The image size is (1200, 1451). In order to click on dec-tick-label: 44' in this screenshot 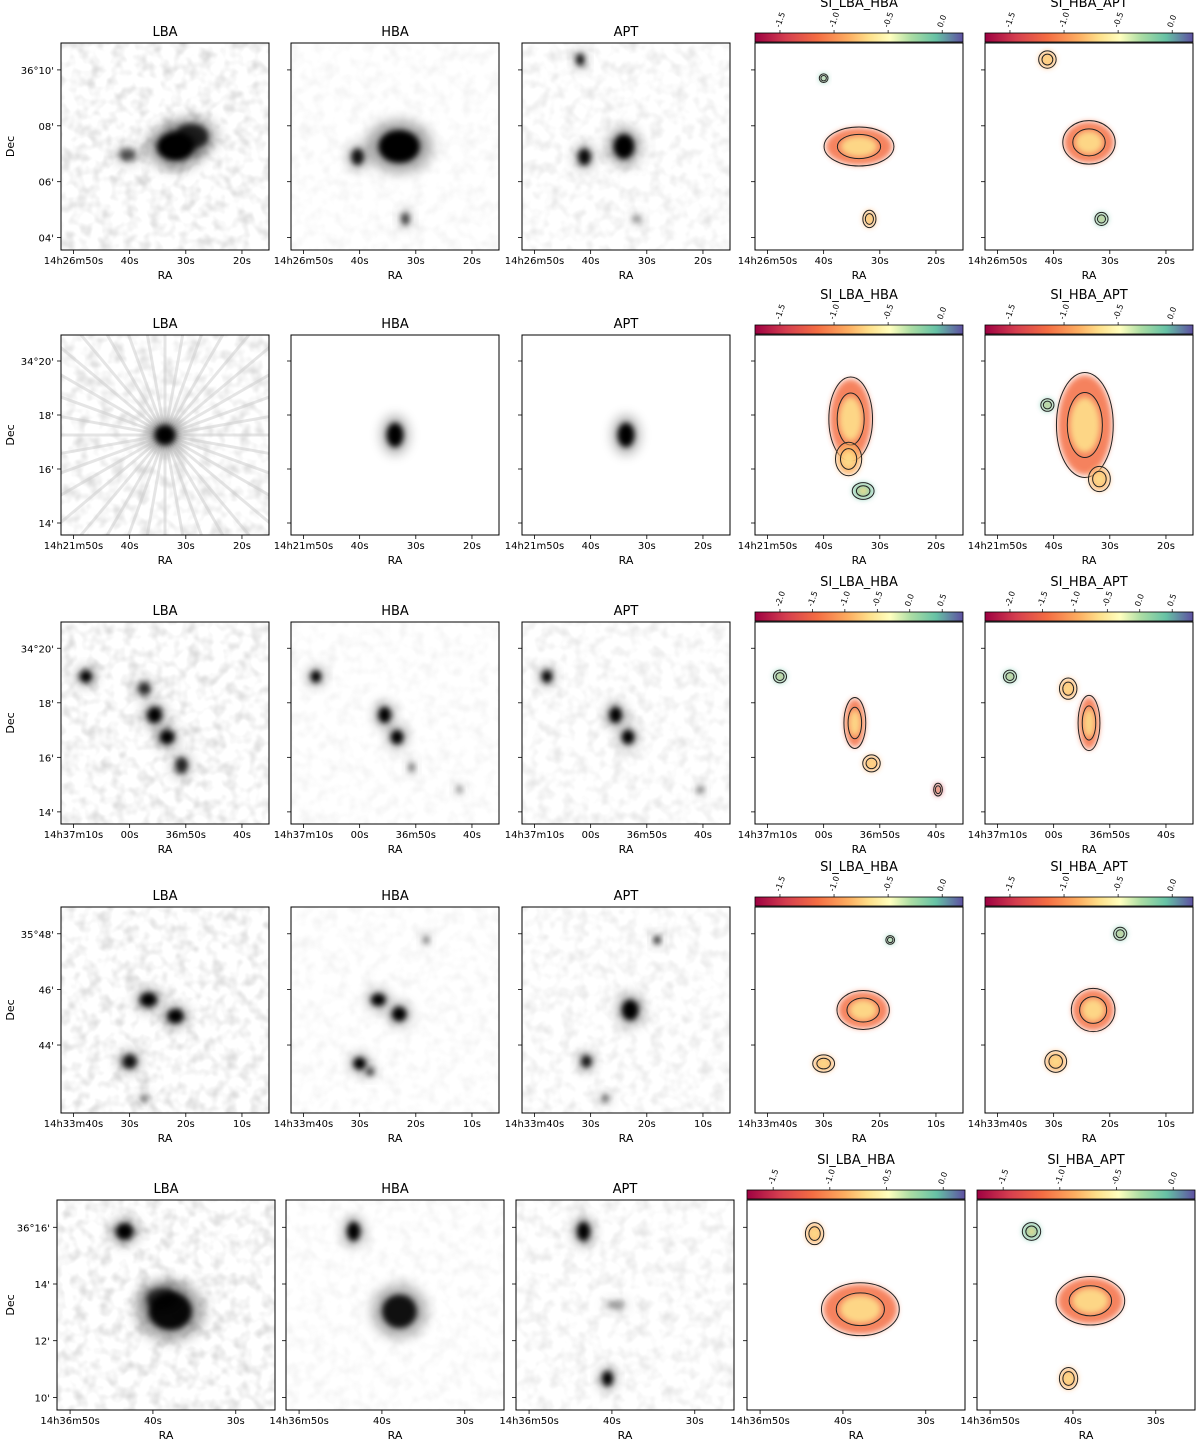, I will do `click(46, 1046)`.